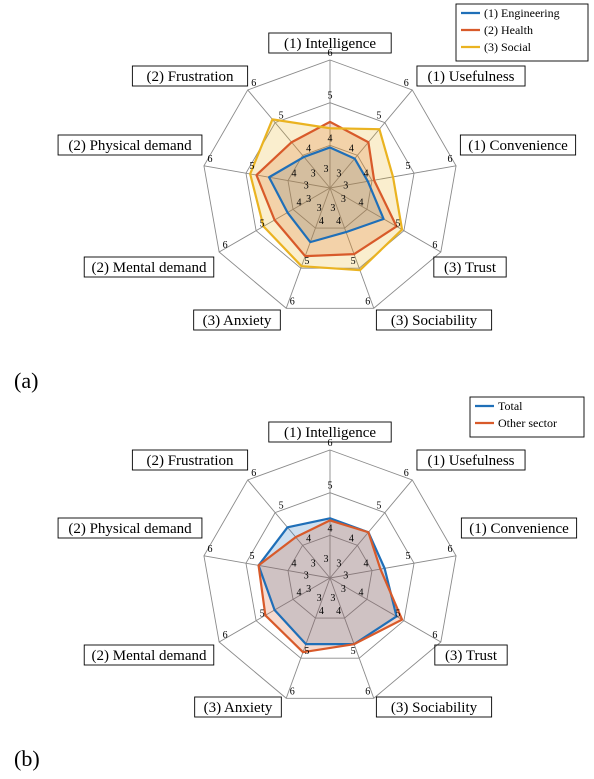  What do you see at coordinates (508, 47) in the screenshot?
I see `legend-entry: (3) Social` at bounding box center [508, 47].